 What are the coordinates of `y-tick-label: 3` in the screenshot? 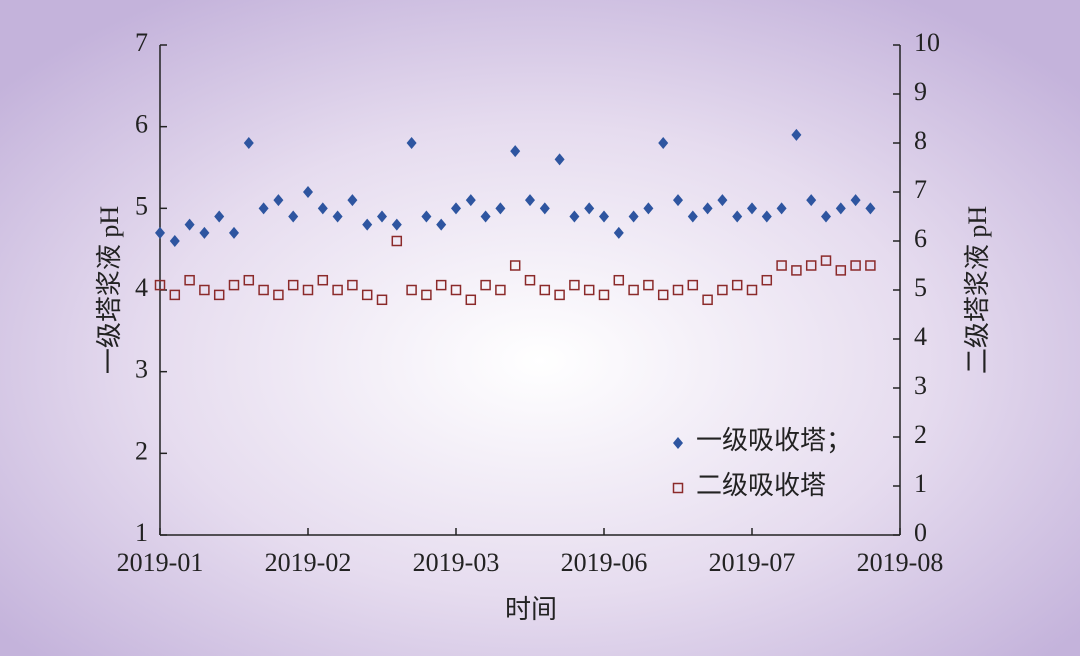 It's located at (141, 369).